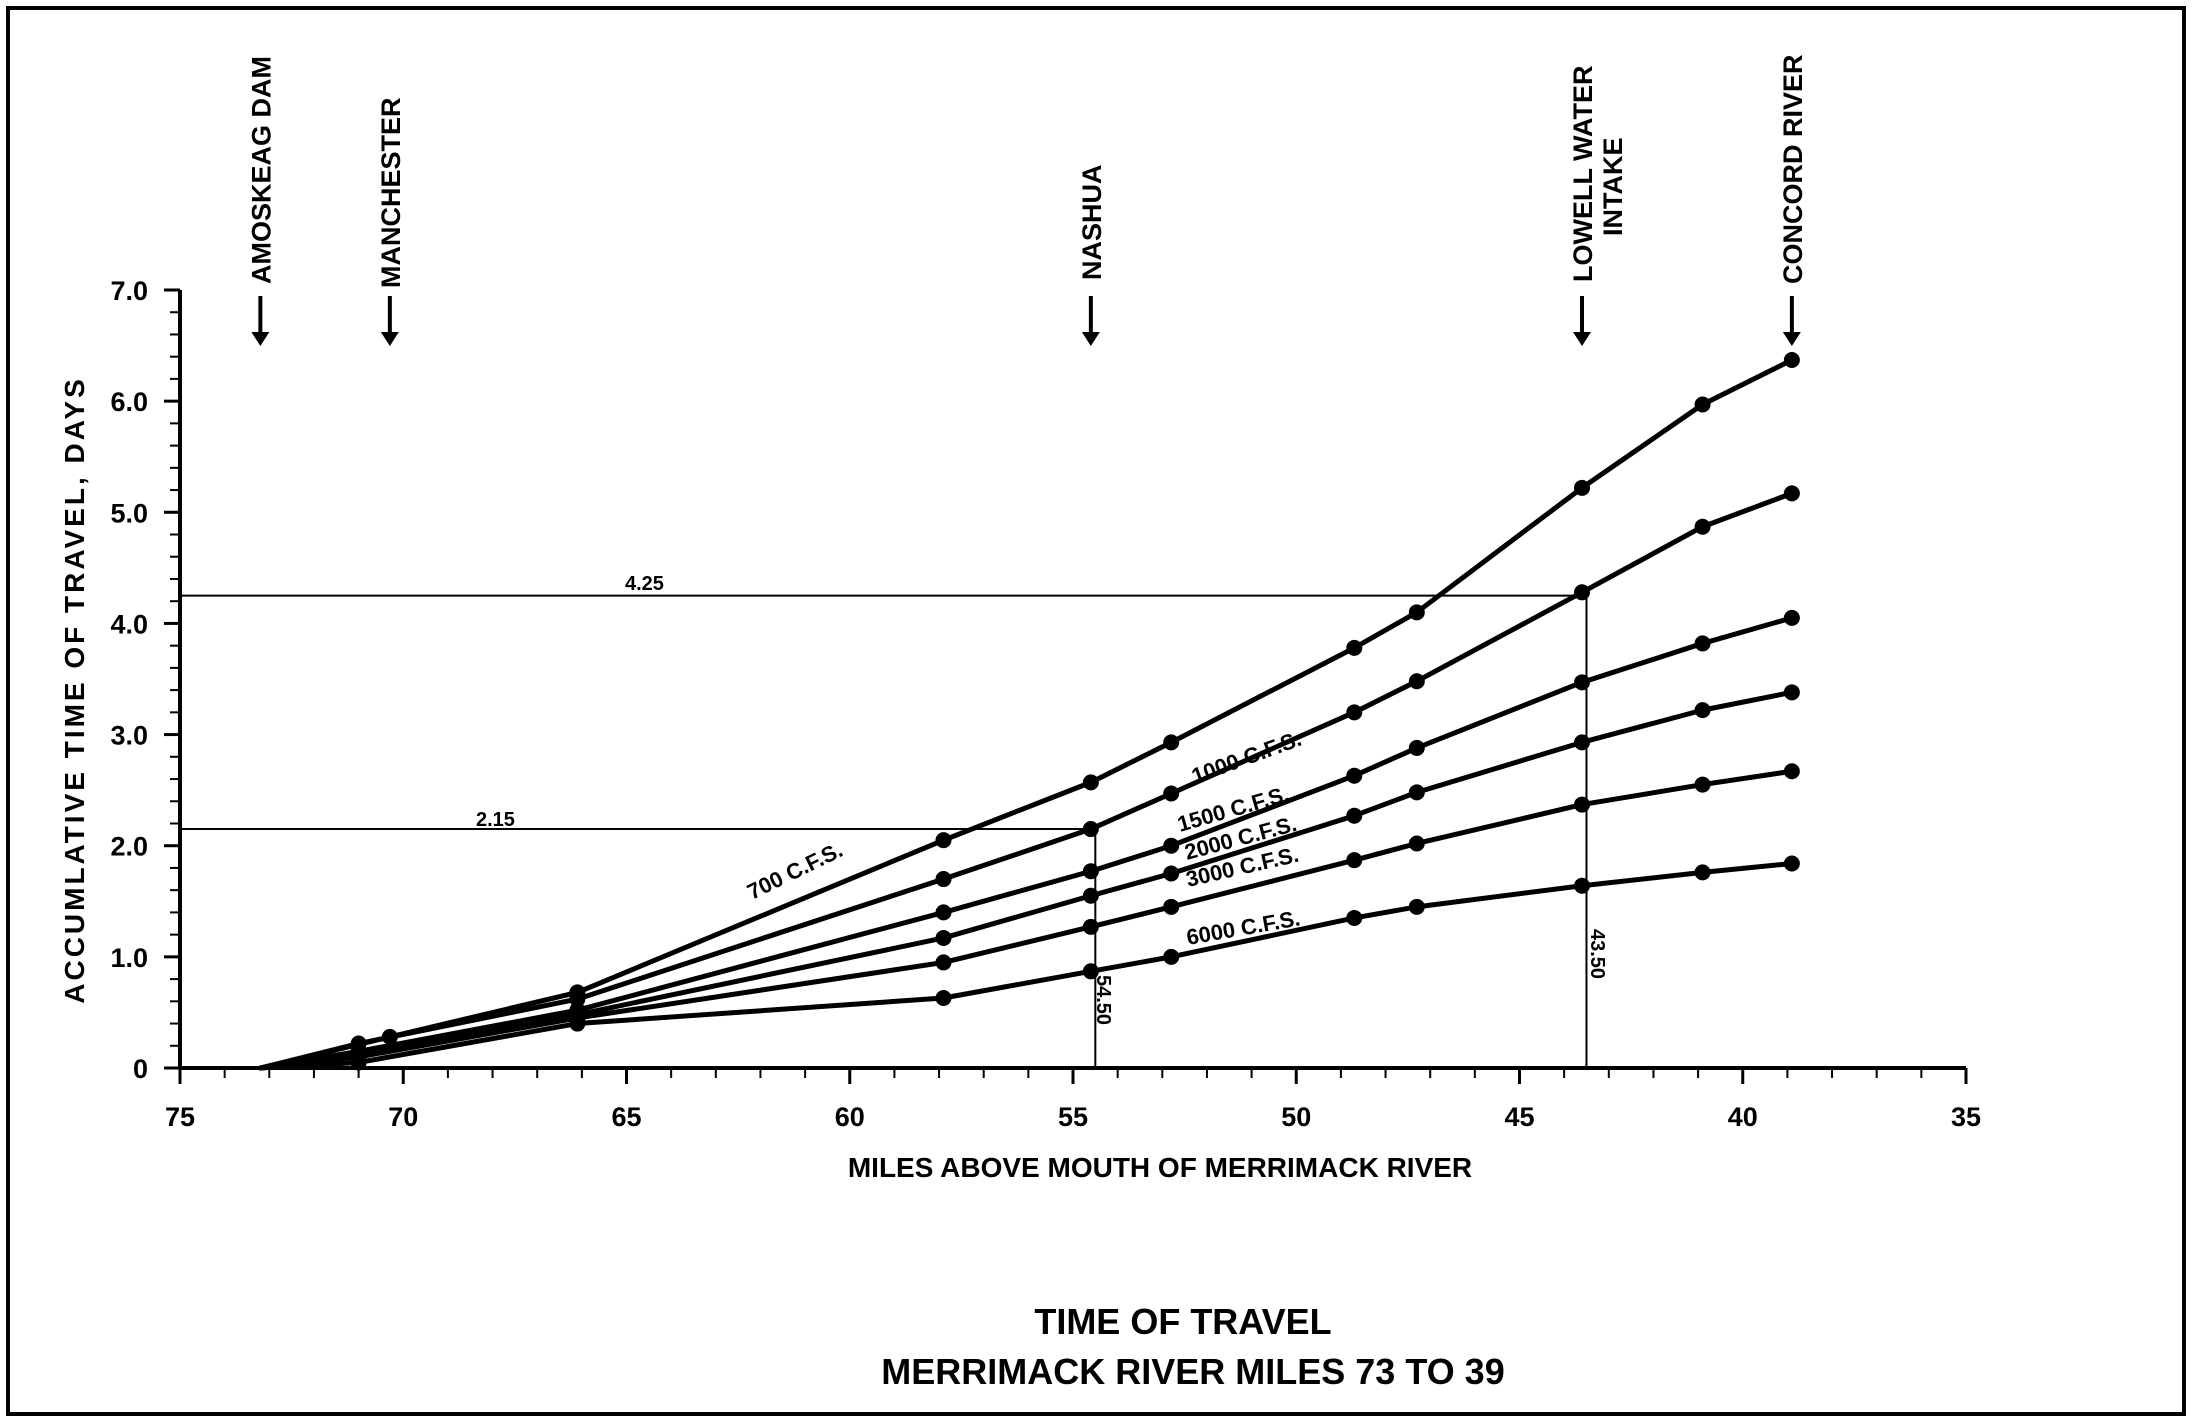 The height and width of the screenshot is (1428, 2200). I want to click on y-tick-label: 4.0, so click(129, 624).